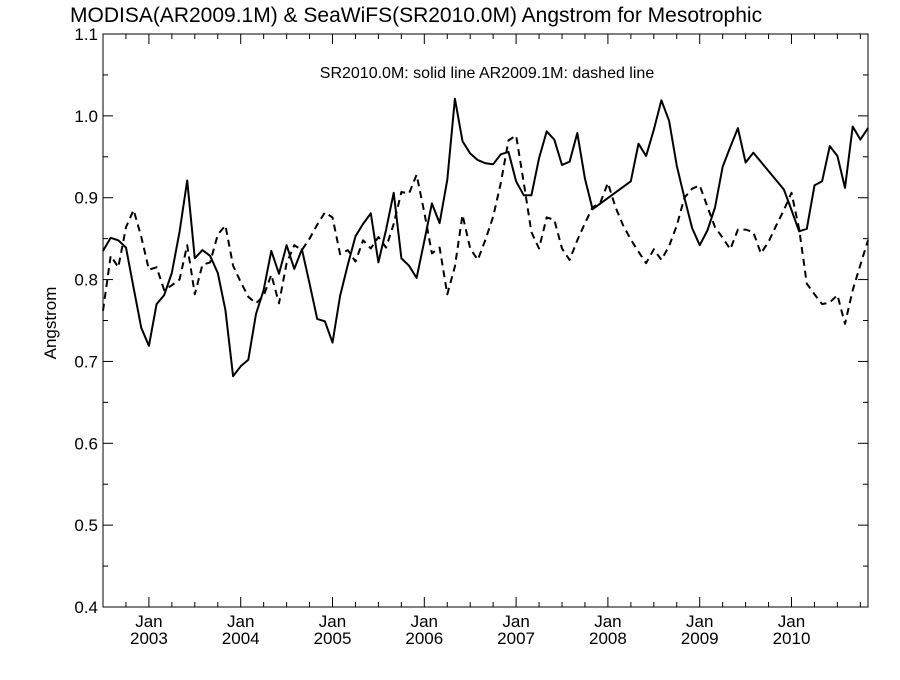  What do you see at coordinates (424, 638) in the screenshot?
I see `x-tick-year-label: 2006` at bounding box center [424, 638].